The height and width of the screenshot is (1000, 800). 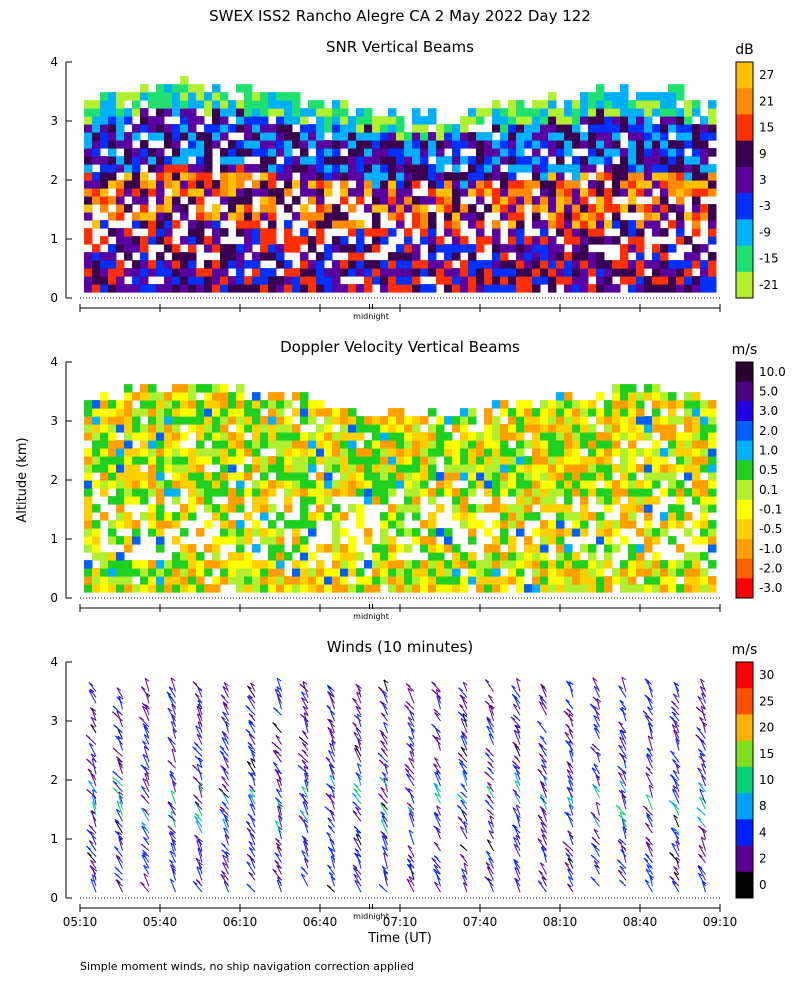 I want to click on colorbar-label: 2.0, so click(x=768, y=431).